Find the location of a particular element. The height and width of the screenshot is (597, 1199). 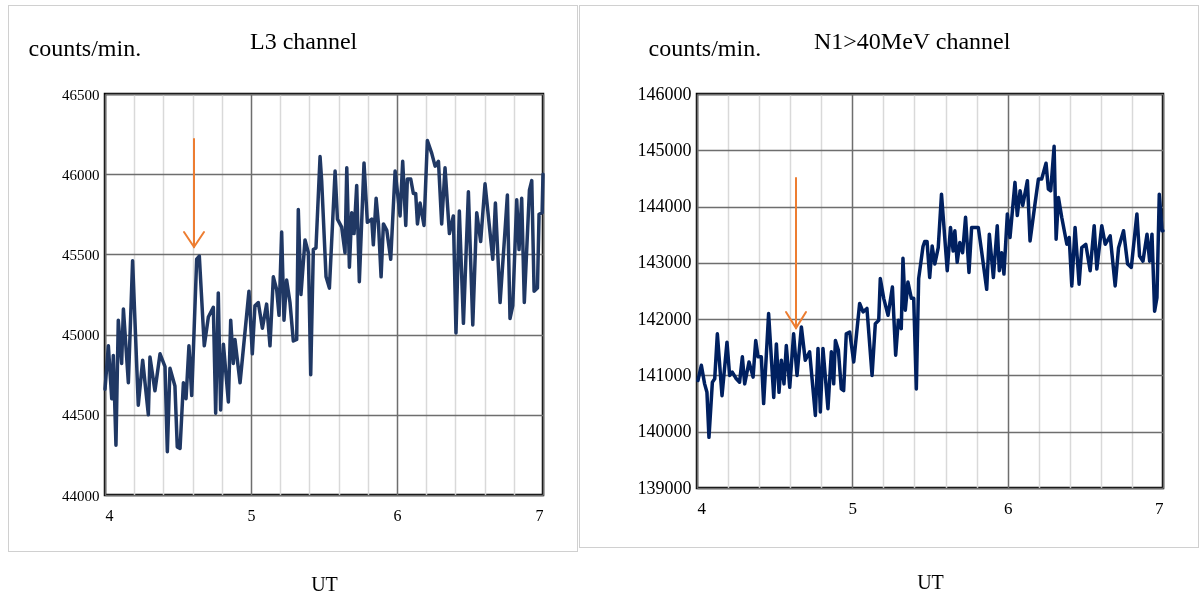

y-tick-label: 145000 is located at coordinates (664, 149).